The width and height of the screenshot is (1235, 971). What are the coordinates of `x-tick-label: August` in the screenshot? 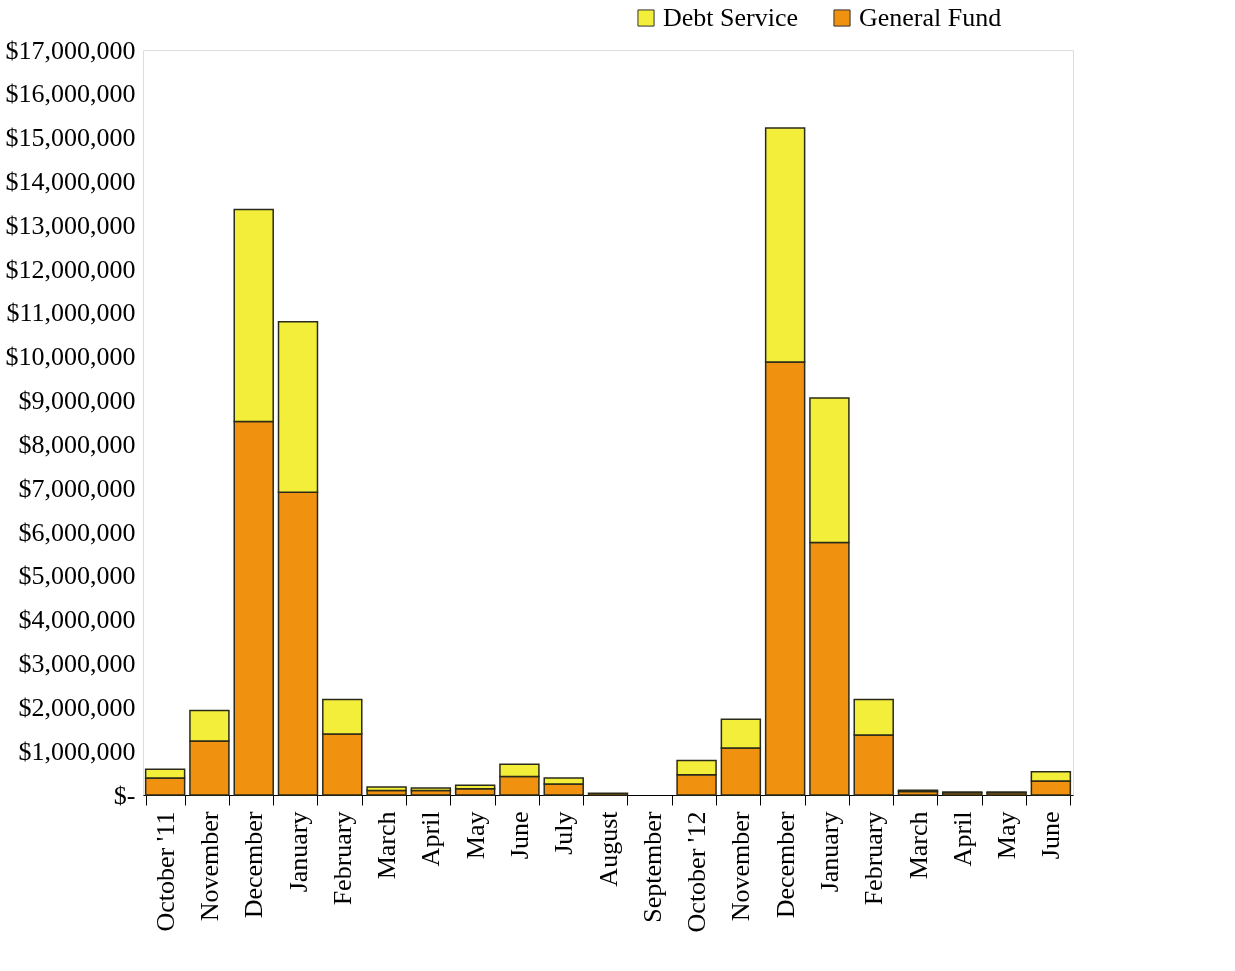 It's located at (608, 848).